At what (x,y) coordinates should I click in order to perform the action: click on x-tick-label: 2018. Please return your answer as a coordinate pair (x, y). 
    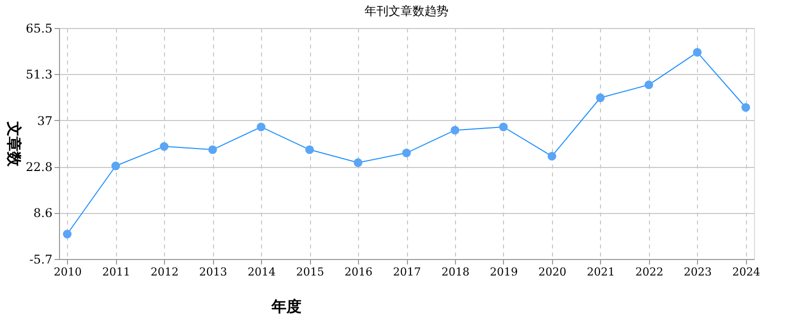
    Looking at the image, I should click on (455, 272).